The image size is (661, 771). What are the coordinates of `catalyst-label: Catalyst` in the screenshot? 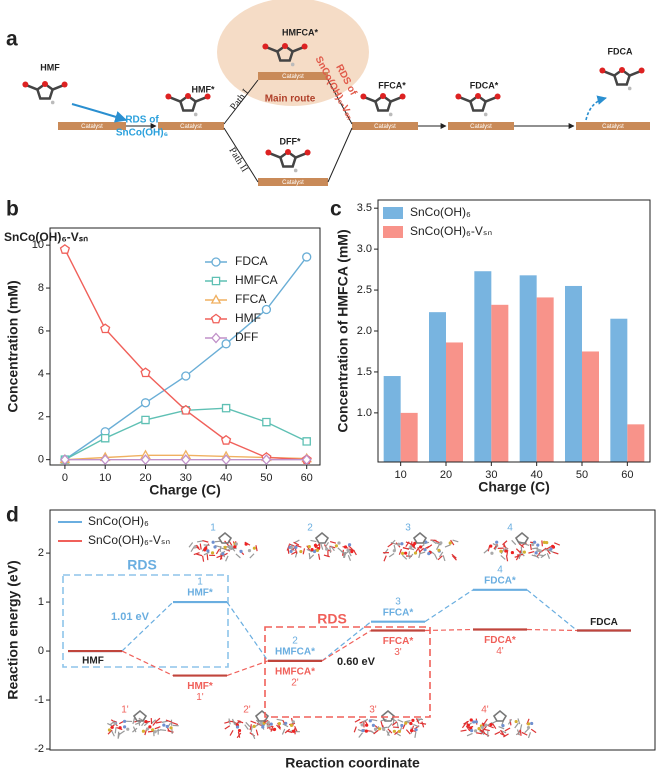 It's located at (191, 127).